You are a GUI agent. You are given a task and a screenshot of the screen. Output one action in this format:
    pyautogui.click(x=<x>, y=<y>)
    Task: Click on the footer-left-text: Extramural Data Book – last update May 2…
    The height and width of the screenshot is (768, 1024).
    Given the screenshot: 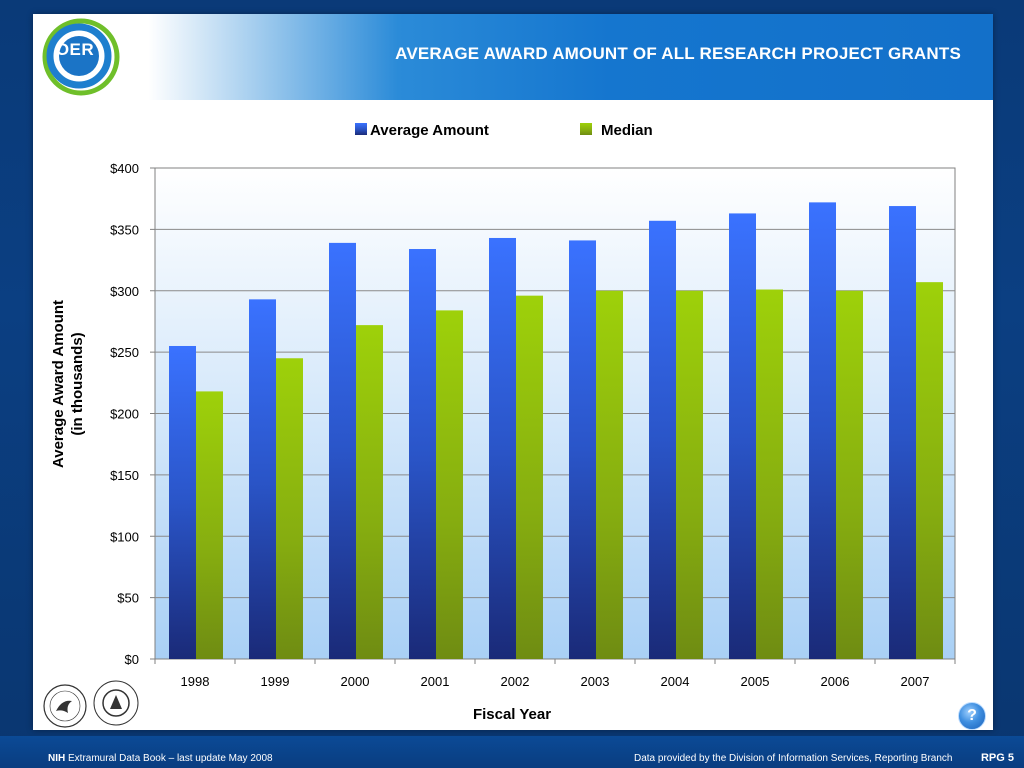 What is the action you would take?
    pyautogui.click(x=169, y=758)
    